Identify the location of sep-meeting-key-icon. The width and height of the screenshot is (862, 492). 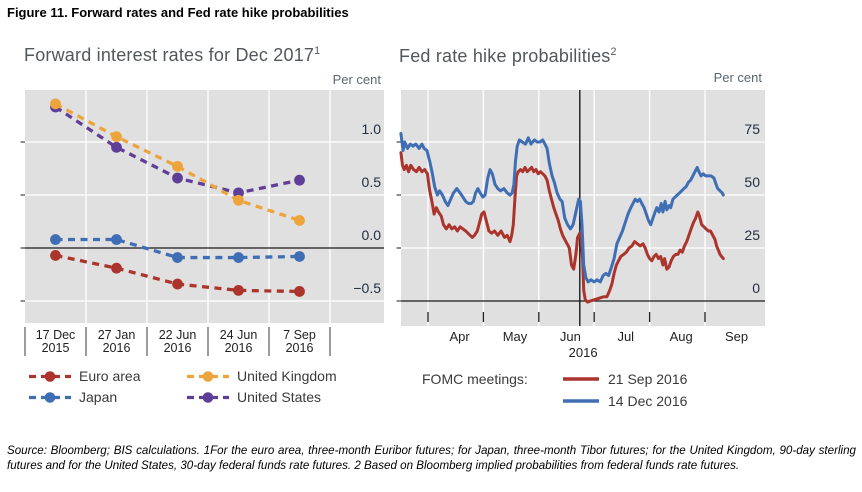
(581, 379).